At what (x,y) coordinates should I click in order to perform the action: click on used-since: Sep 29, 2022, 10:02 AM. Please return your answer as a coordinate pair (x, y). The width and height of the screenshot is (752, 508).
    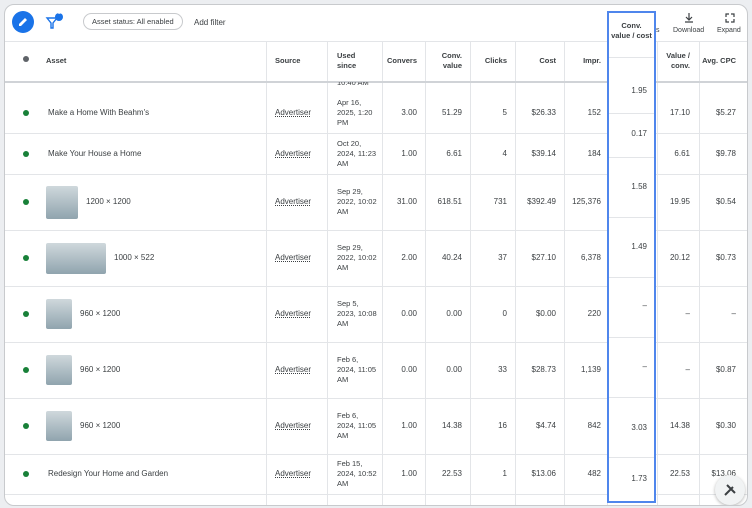
    Looking at the image, I should click on (357, 257).